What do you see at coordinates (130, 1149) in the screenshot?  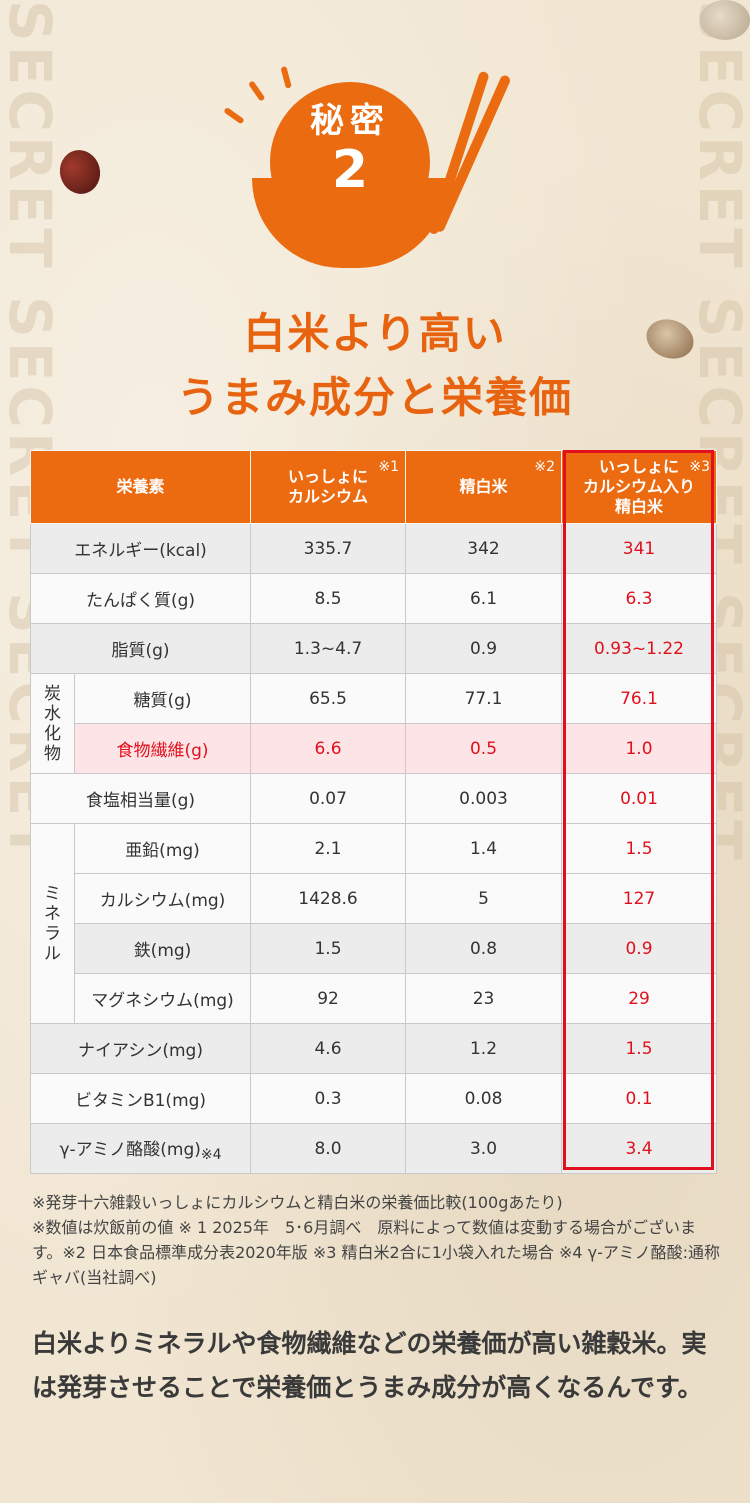 I see `row-name: γ-アミノ酪酸(mg)` at bounding box center [130, 1149].